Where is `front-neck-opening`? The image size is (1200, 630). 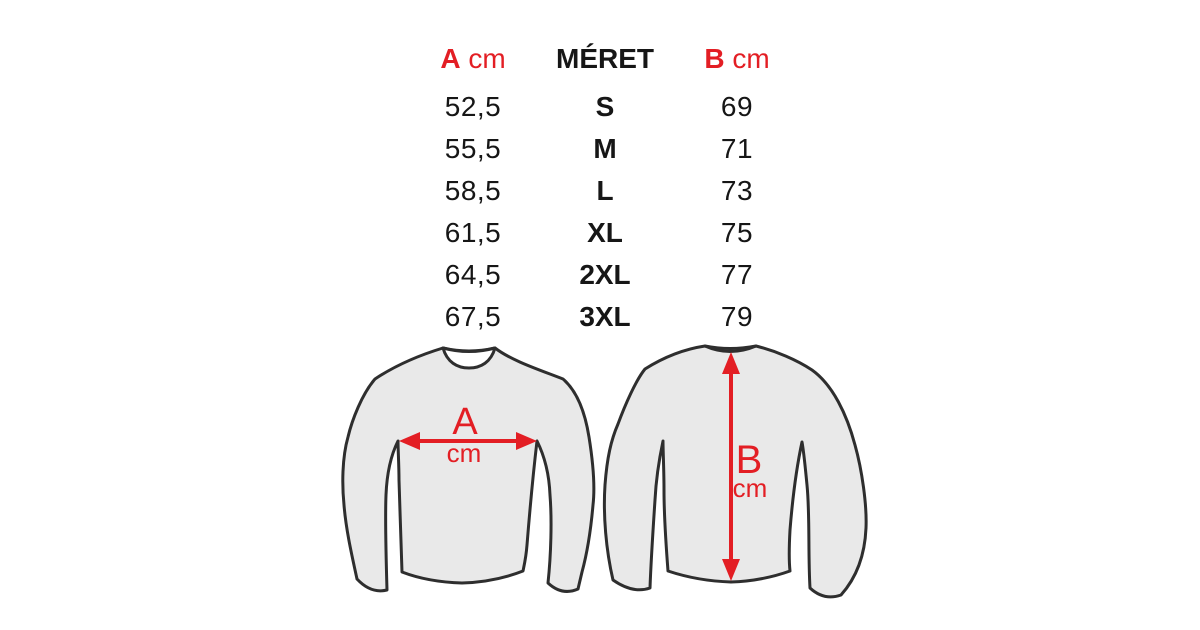
front-neck-opening is located at coordinates (469, 358).